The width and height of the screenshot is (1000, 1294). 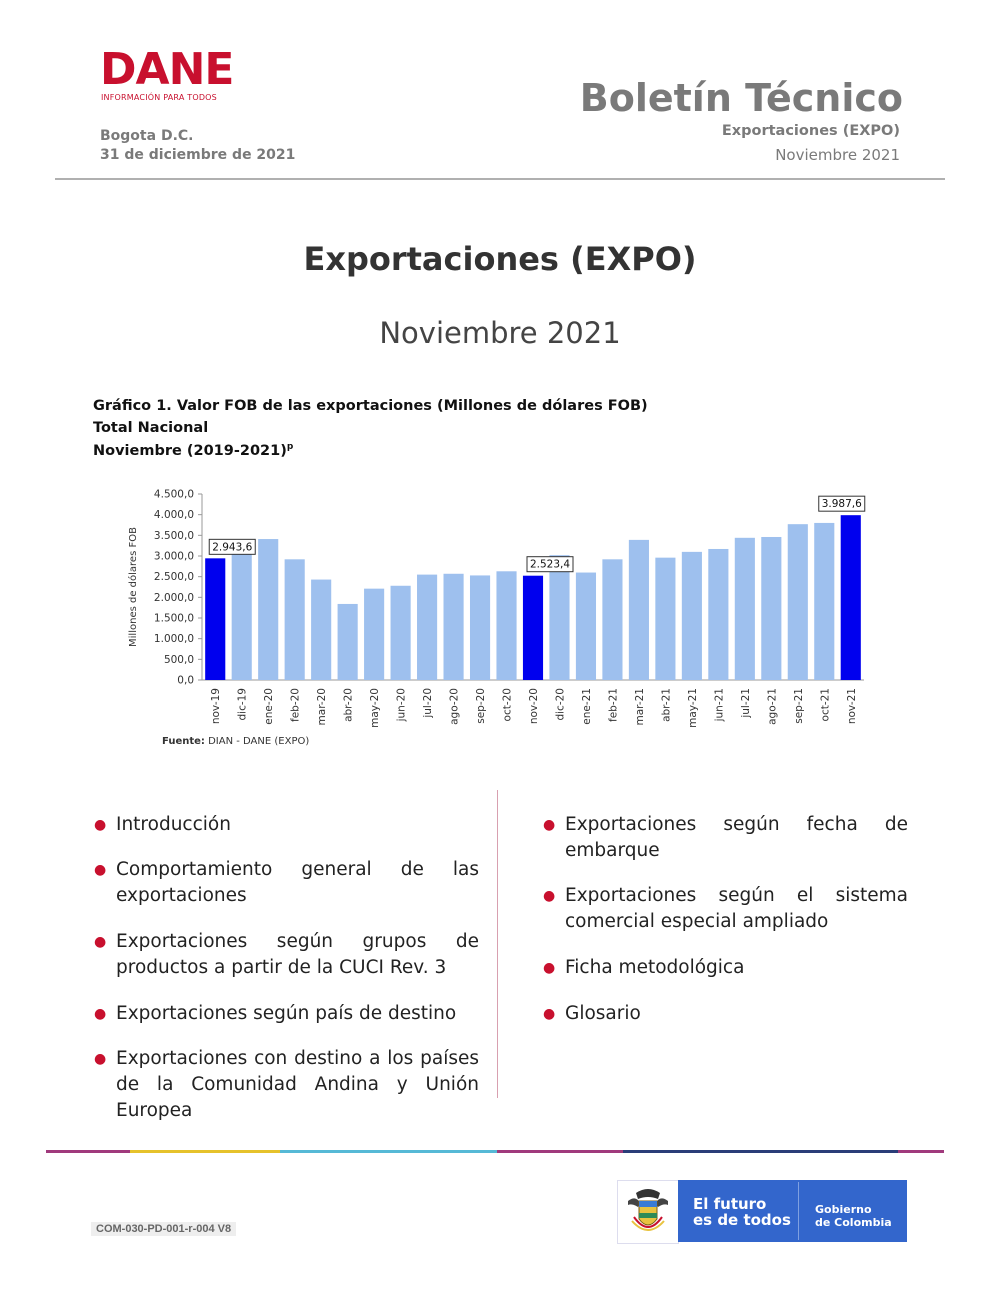 I want to click on chart-caption-provisional-mark: p, so click(x=290, y=447).